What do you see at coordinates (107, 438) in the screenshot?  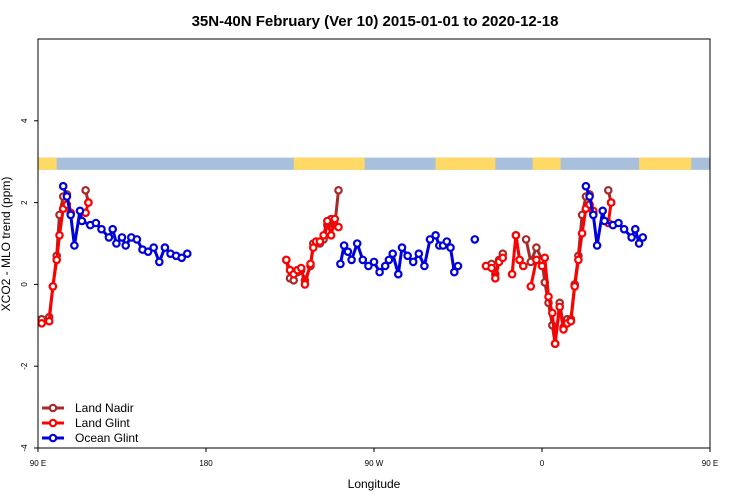 I see `legend-label: Ocean Glint` at bounding box center [107, 438].